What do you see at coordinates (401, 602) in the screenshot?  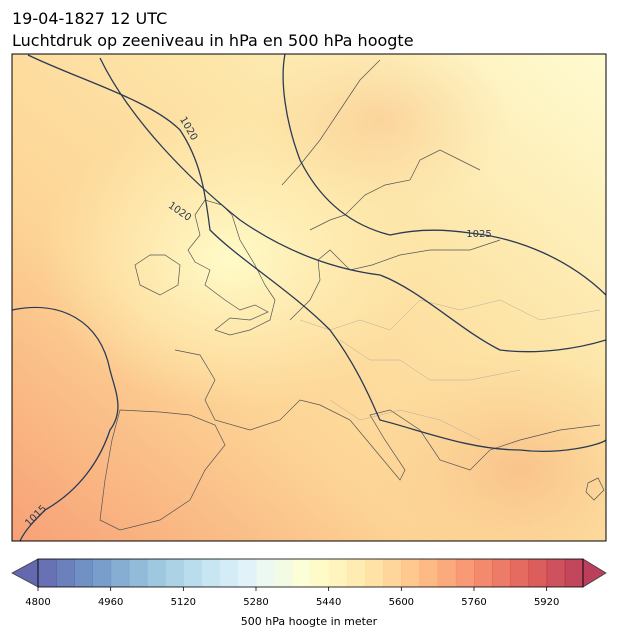 I see `colorbar-tick-label: 5600` at bounding box center [401, 602].